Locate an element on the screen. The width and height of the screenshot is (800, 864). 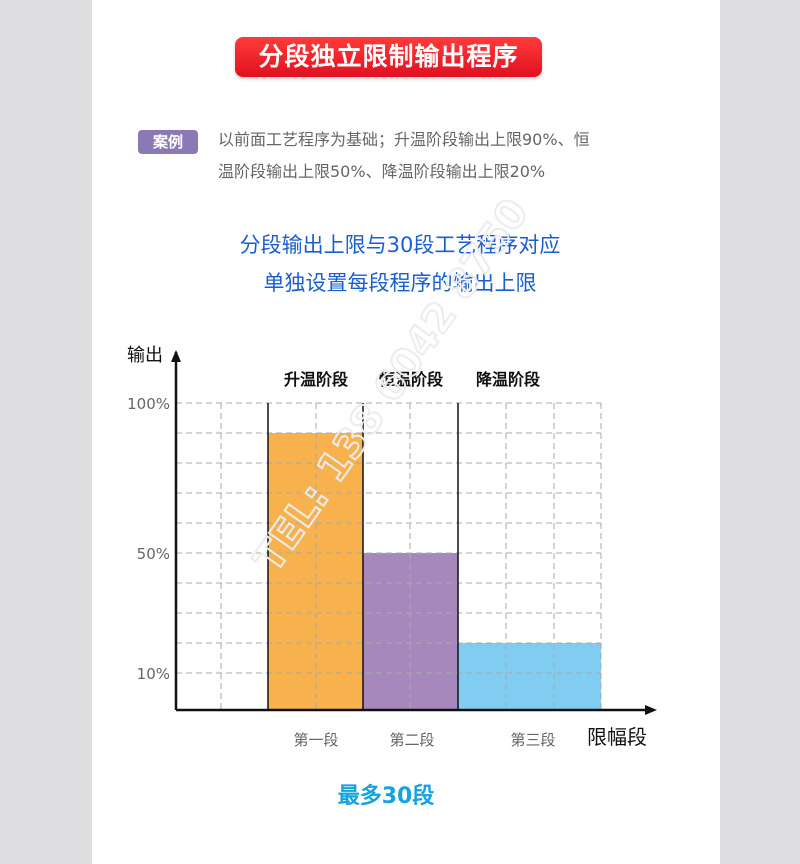
x-tick-label: 第三段 is located at coordinates (532, 740).